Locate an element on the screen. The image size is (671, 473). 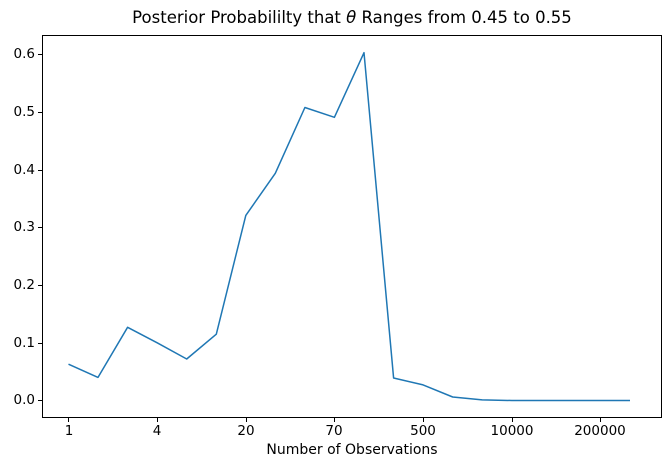
y-axis-tick-label: 0.4 is located at coordinates (24, 170).